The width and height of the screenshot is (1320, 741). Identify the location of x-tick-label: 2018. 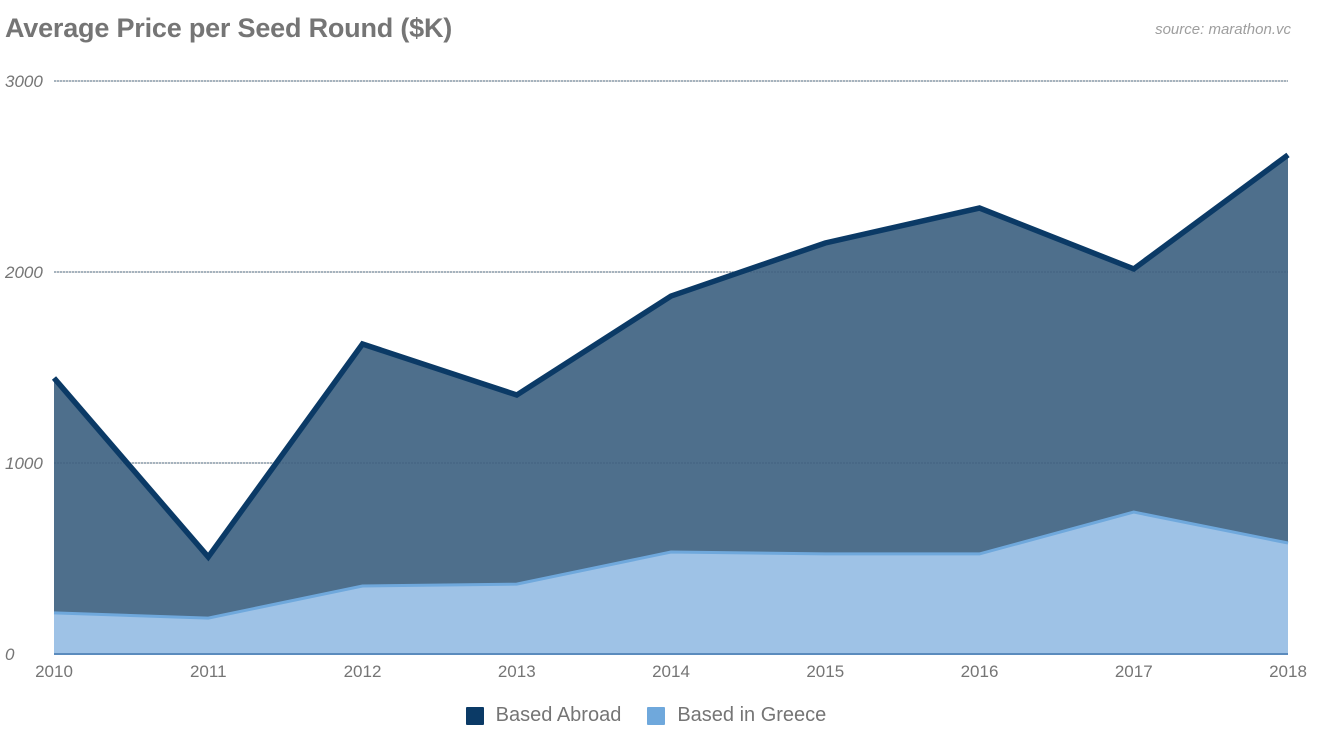
(1288, 671).